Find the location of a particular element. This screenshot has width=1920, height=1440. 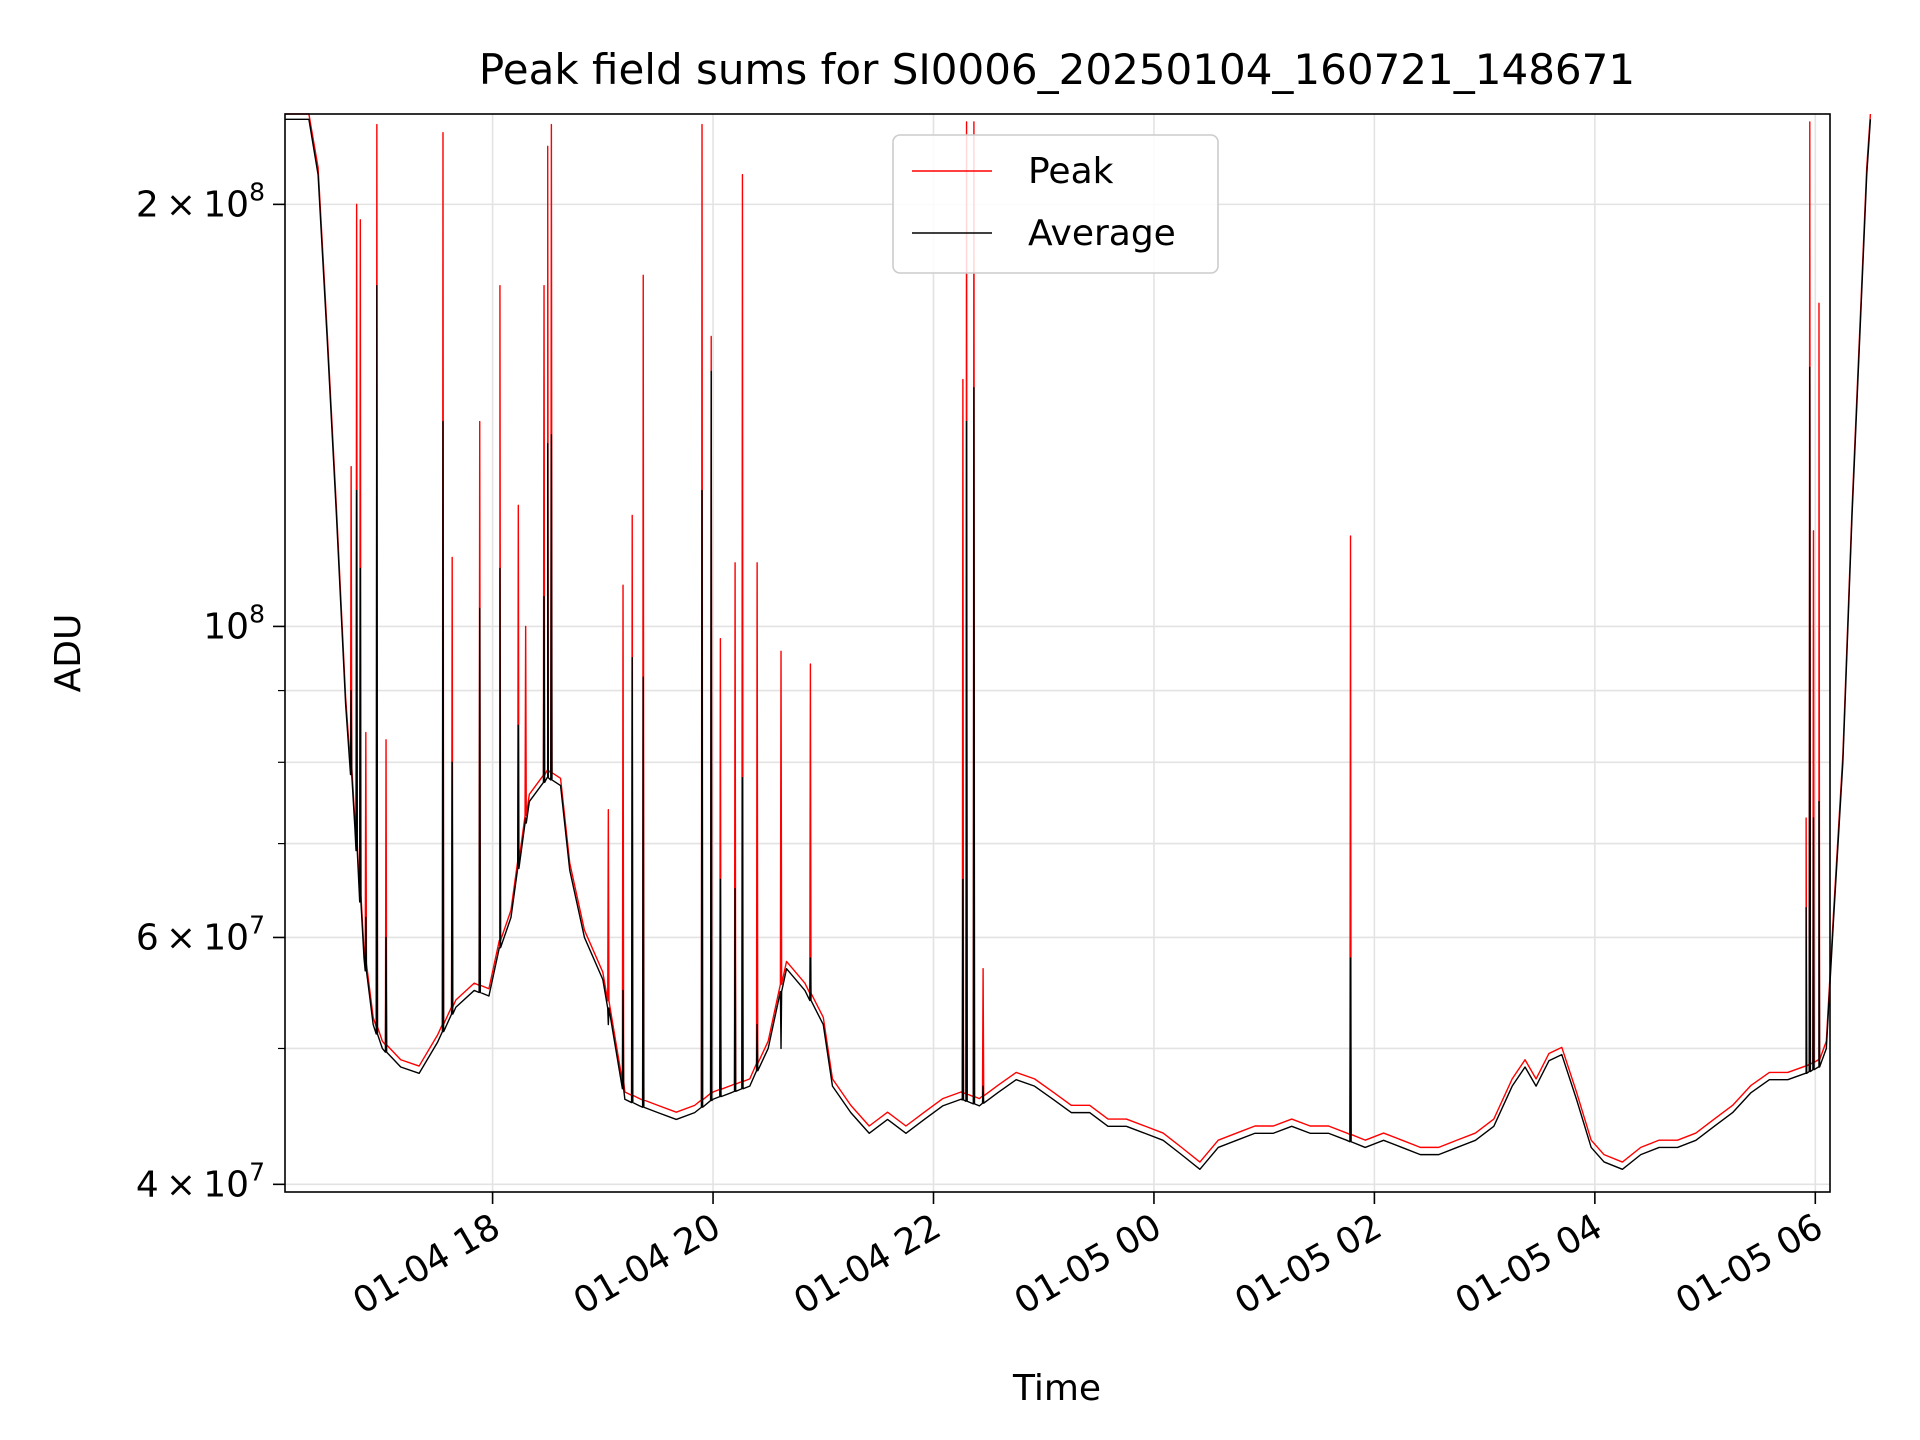

y-tick-label: 4 × 10⁷ is located at coordinates (200, 1181).